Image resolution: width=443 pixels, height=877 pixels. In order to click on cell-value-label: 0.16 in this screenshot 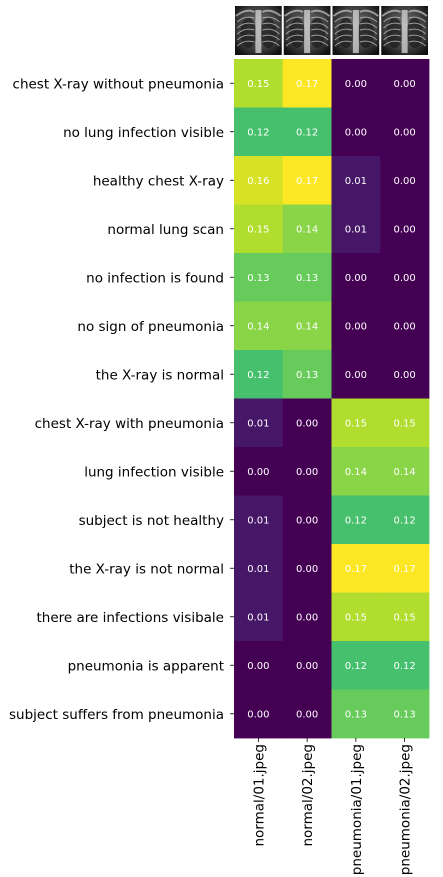, I will do `click(258, 181)`.